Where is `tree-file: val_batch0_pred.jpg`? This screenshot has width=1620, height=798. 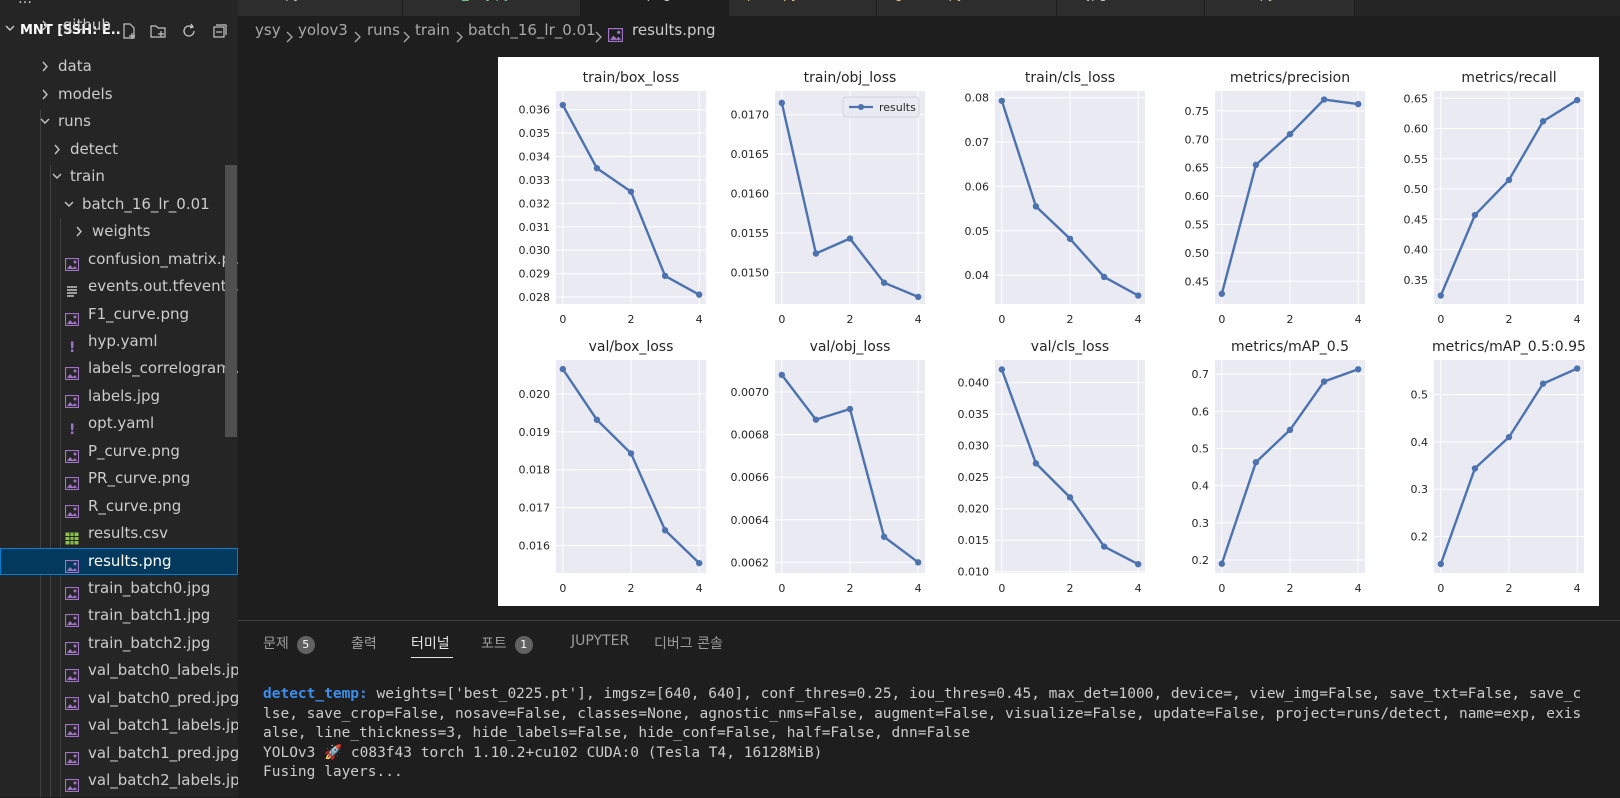 tree-file: val_batch0_pred.jpg is located at coordinates (119, 698).